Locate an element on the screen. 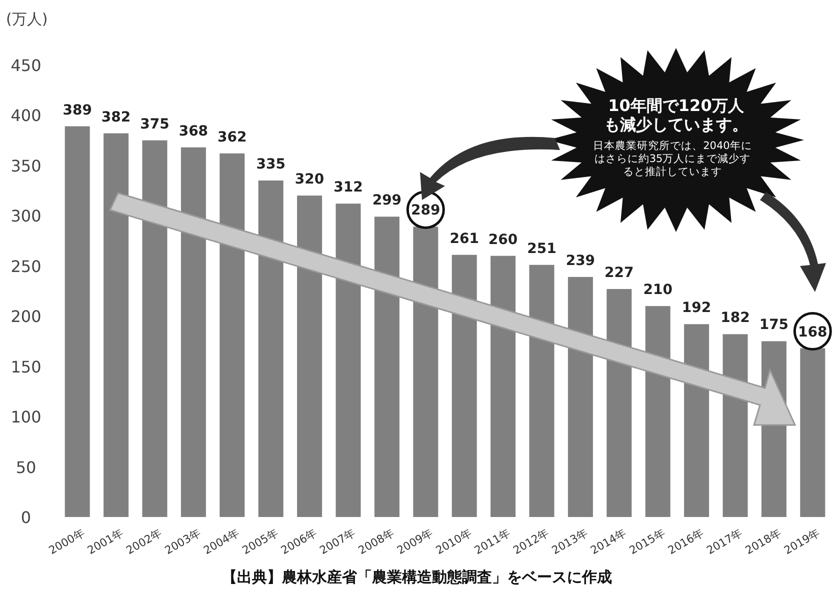  y-axis-title: (万人) is located at coordinates (27, 19).